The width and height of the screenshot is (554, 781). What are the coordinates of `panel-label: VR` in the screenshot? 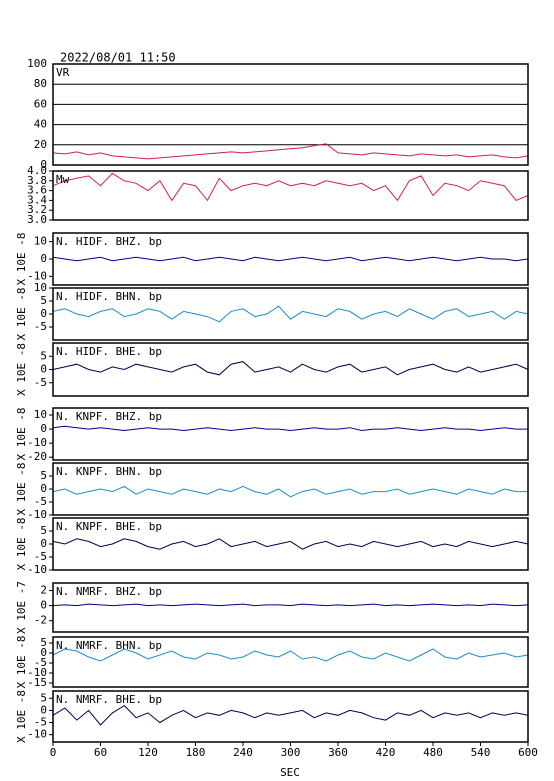 It's located at (63, 72).